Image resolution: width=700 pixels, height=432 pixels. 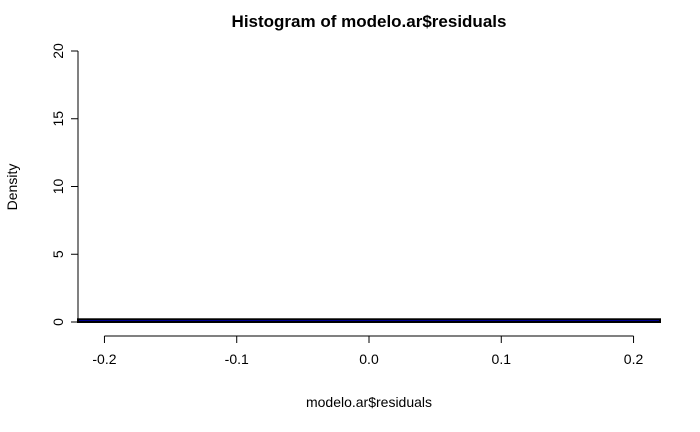 What do you see at coordinates (58, 322) in the screenshot?
I see `y-tick-label: 0` at bounding box center [58, 322].